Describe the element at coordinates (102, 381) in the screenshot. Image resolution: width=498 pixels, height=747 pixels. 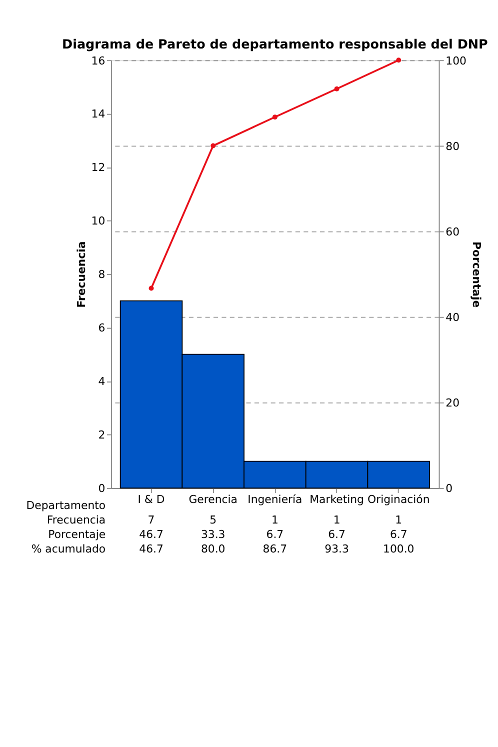
I see `y-tick-label: 4` at that location.